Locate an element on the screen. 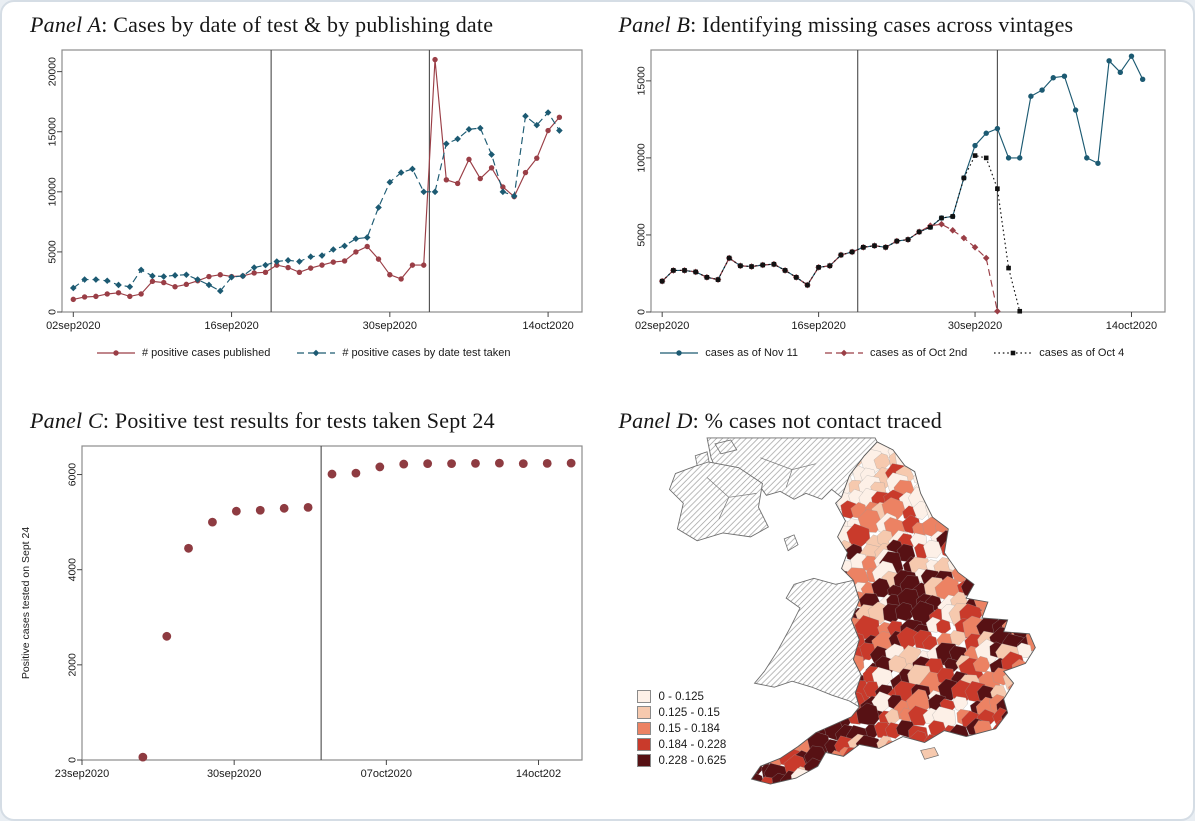 This screenshot has width=1195, height=821. legend-item-panel-a-0: # positive cases published is located at coordinates (183, 353).